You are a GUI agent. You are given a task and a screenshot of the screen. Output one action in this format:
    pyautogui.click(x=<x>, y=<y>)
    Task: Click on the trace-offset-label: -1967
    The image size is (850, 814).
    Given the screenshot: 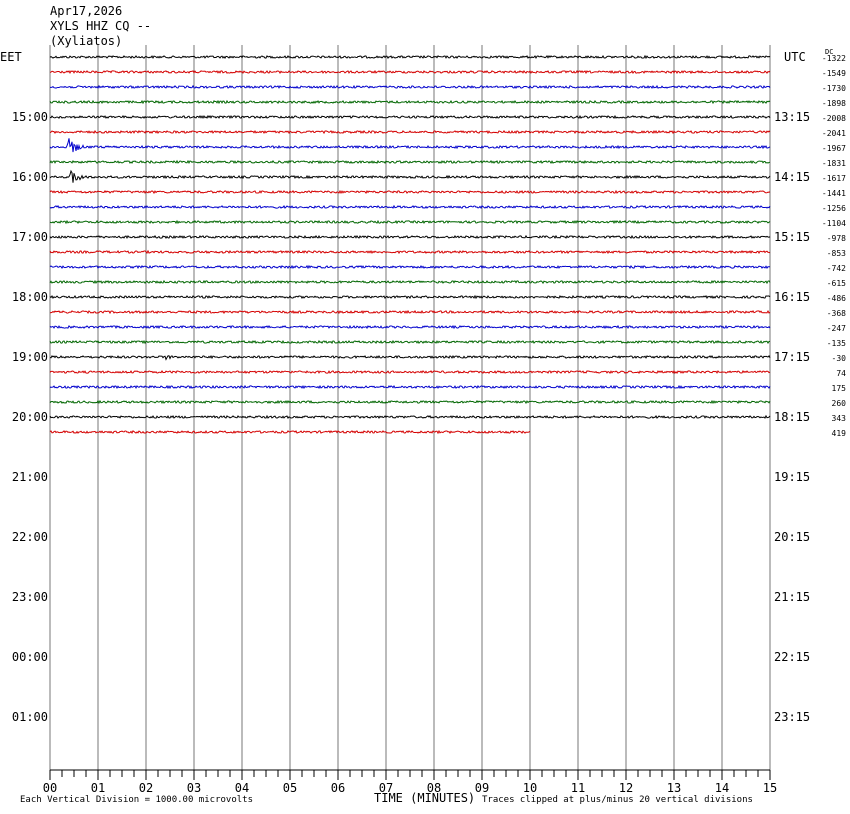 What is the action you would take?
    pyautogui.click(x=834, y=148)
    